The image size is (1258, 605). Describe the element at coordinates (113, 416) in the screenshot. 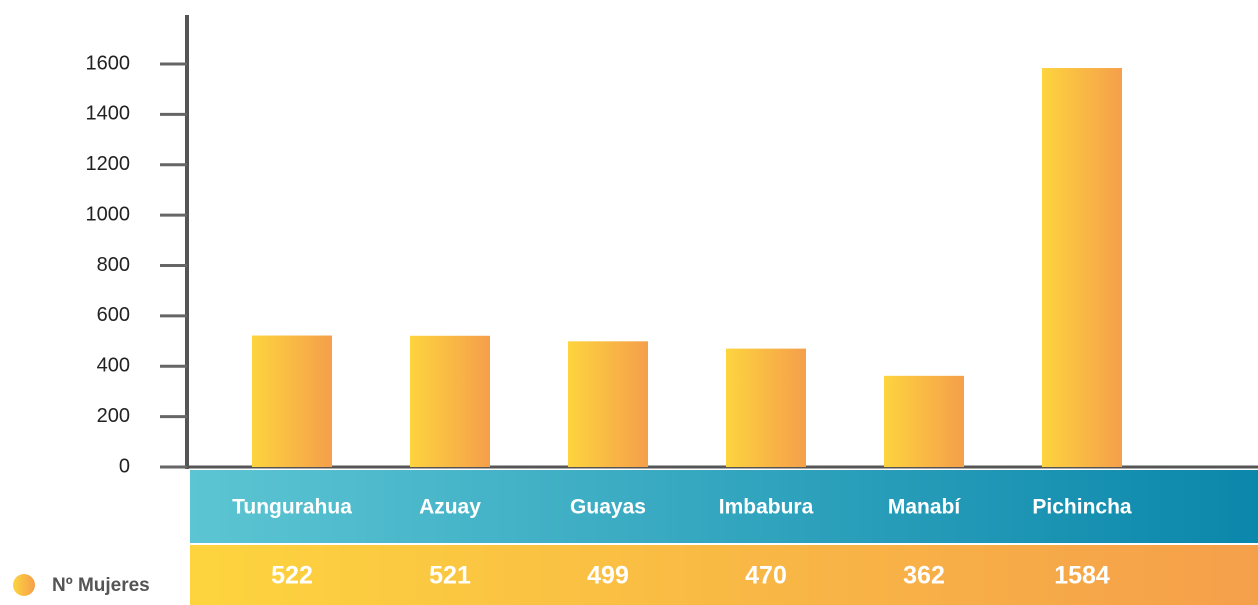

I see `y-tick-label: 200` at that location.